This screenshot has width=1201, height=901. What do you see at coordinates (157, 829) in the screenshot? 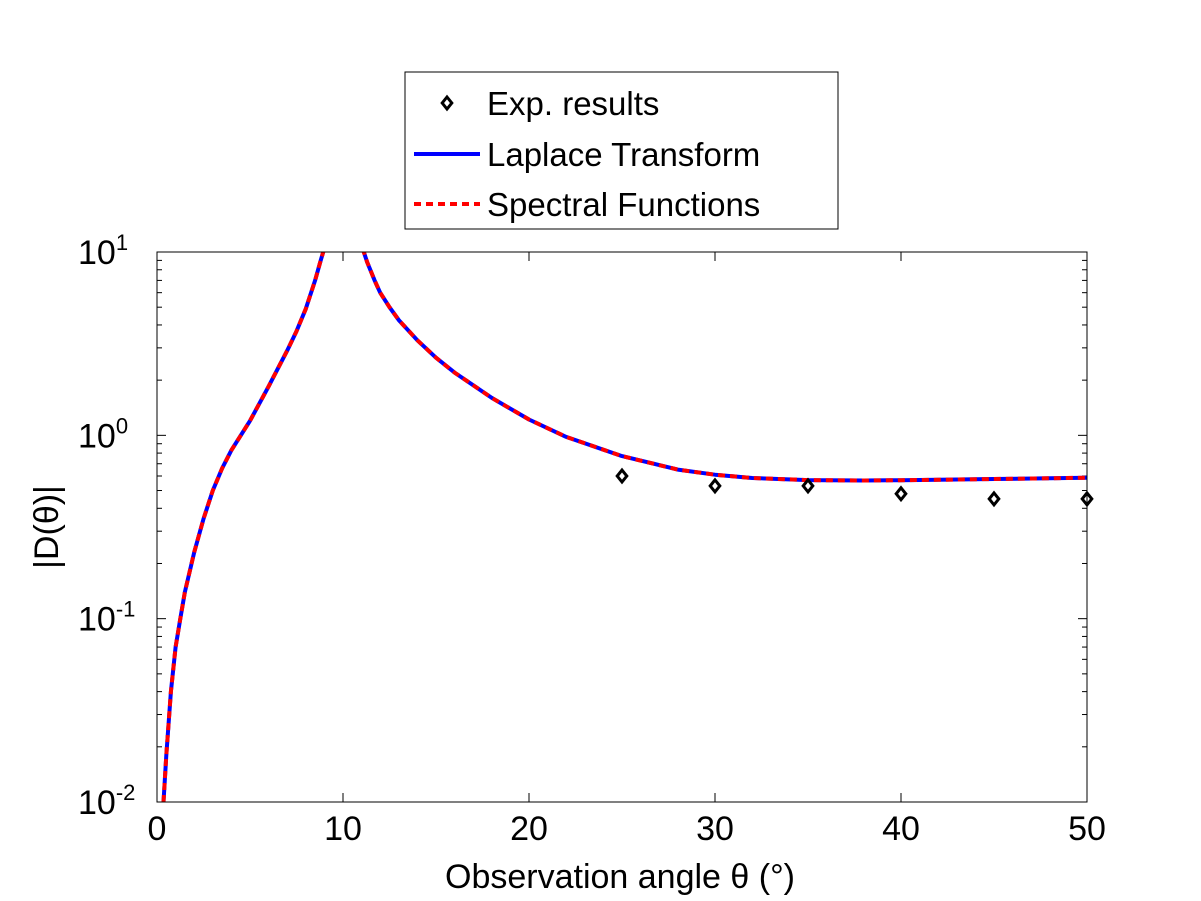
I see `x-tick-label: 0` at bounding box center [157, 829].